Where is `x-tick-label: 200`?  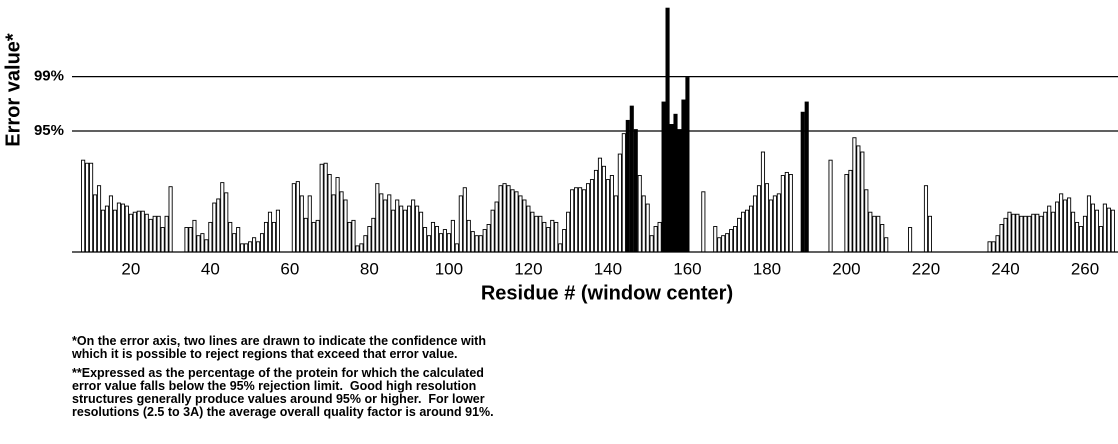
x-tick-label: 200 is located at coordinates (846, 268).